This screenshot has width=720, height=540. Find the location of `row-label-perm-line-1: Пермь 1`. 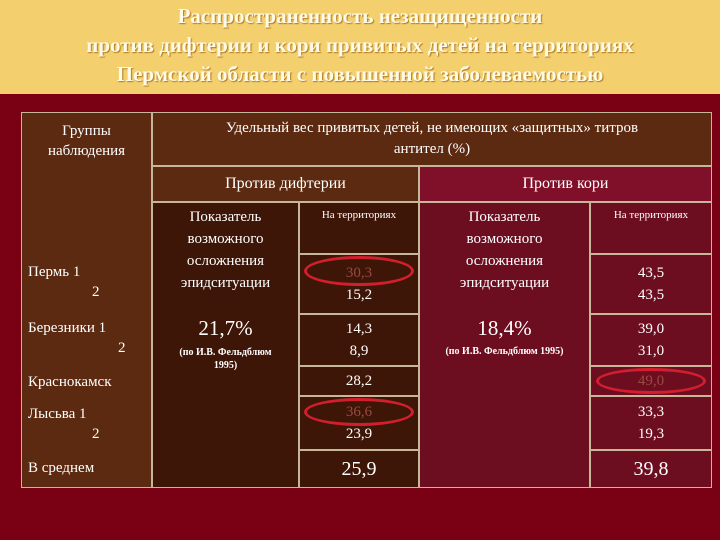

row-label-perm-line-1: Пермь 1 is located at coordinates (54, 272).